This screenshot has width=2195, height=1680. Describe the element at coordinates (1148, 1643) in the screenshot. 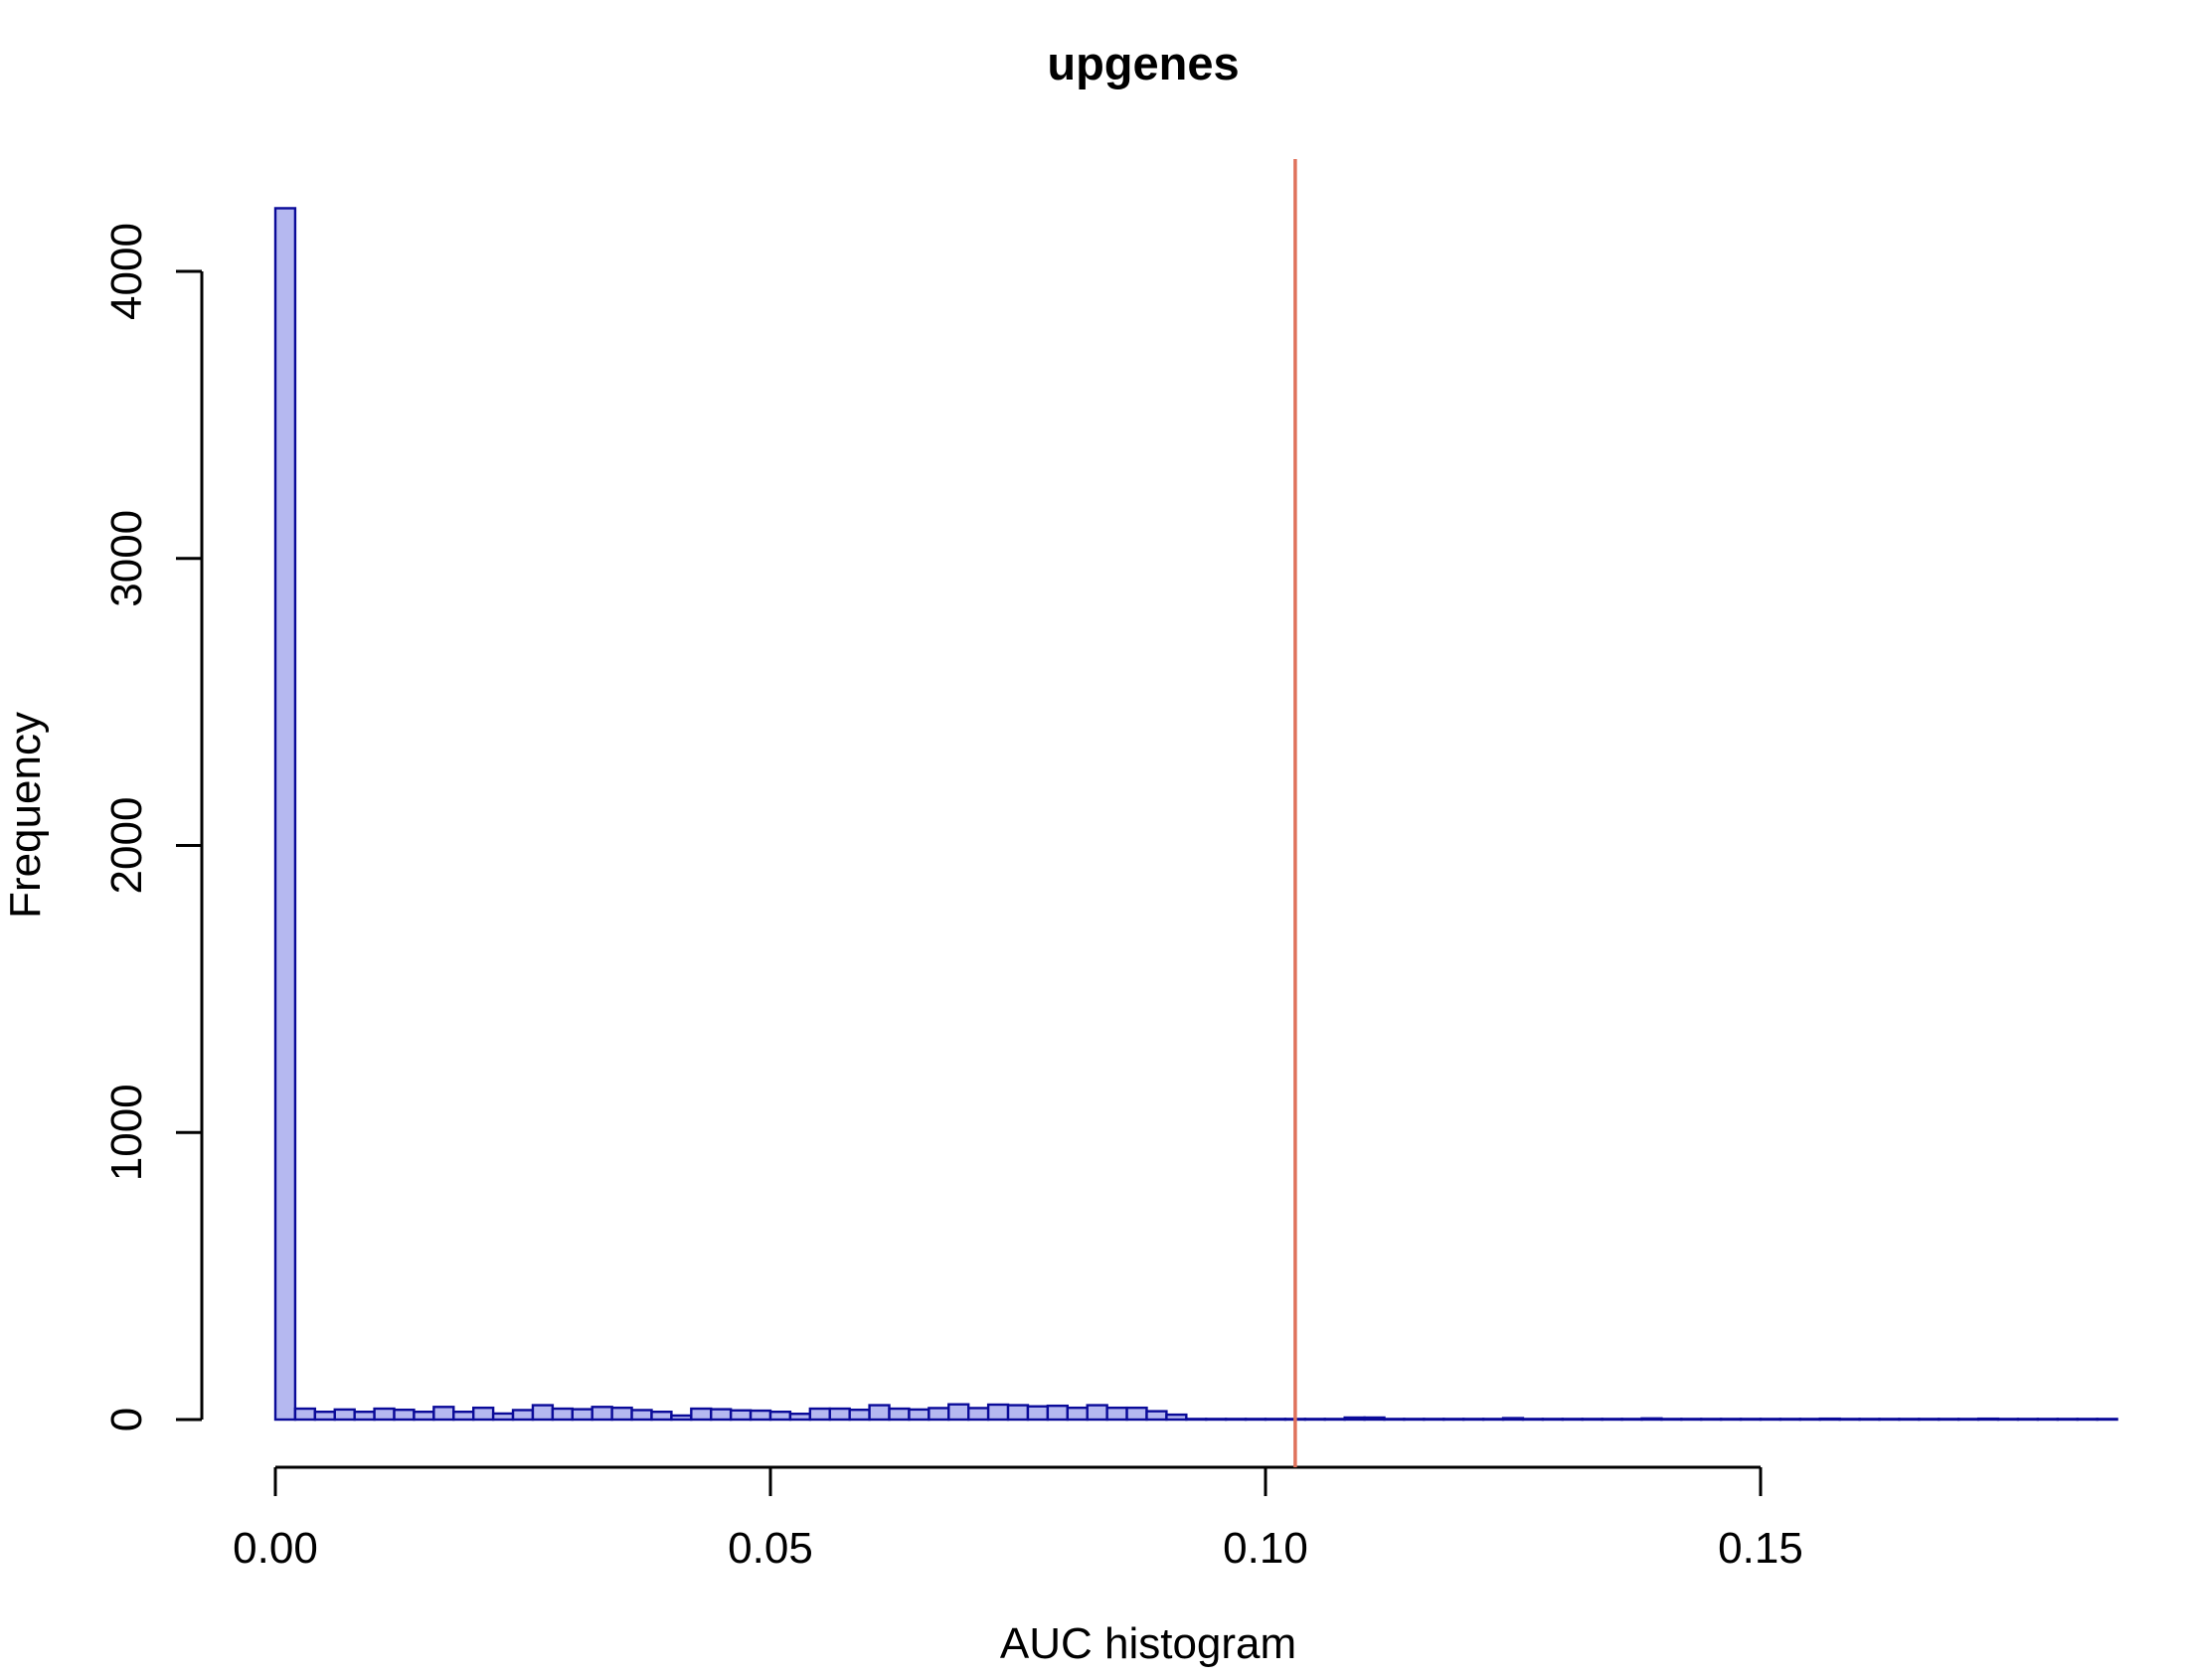

I see `x-axis-title: AUC histogram` at that location.